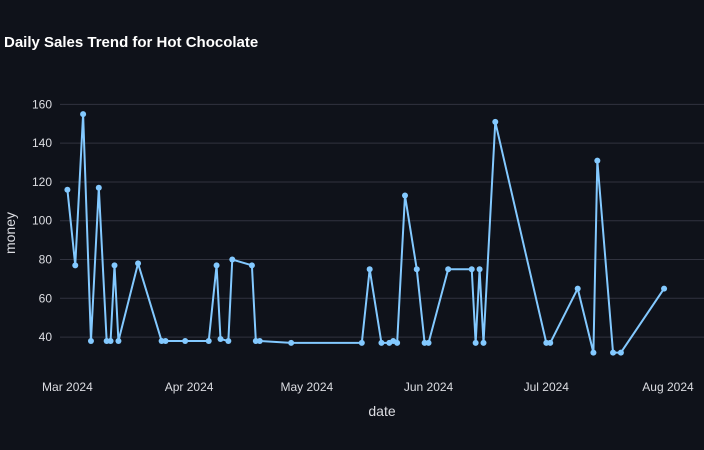 This screenshot has width=704, height=450. Describe the element at coordinates (10, 233) in the screenshot. I see `y-axis-title: money` at that location.